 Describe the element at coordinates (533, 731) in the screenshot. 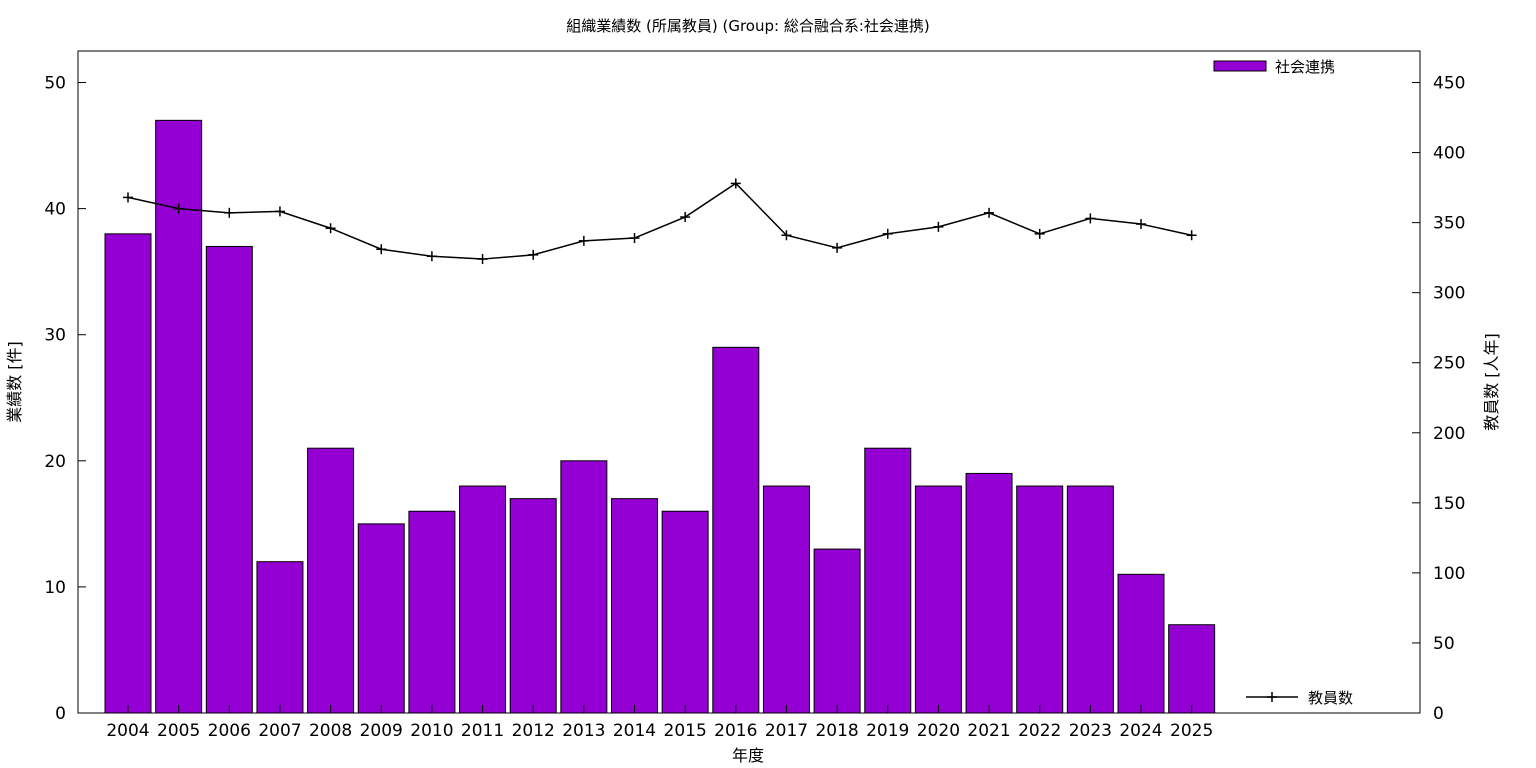

I see `x-tick-label-2012: 2012` at that location.